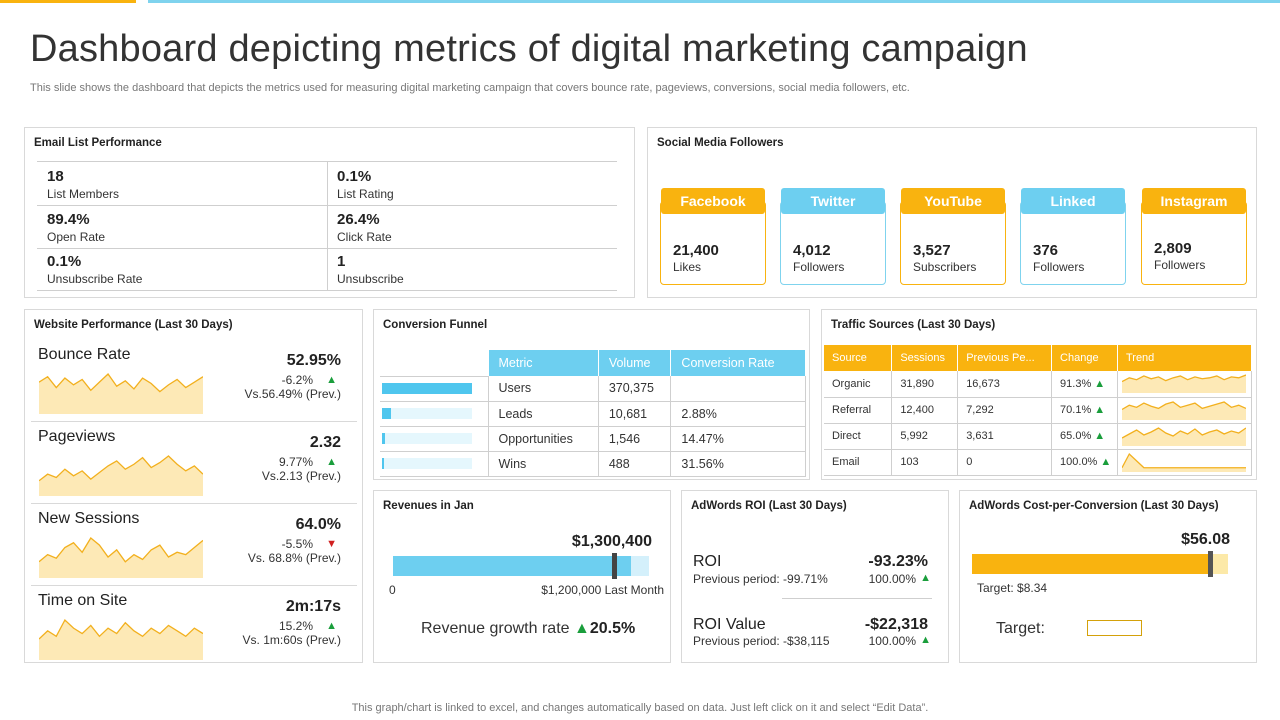  I want to click on funnel-volume: 10,681, so click(635, 414).